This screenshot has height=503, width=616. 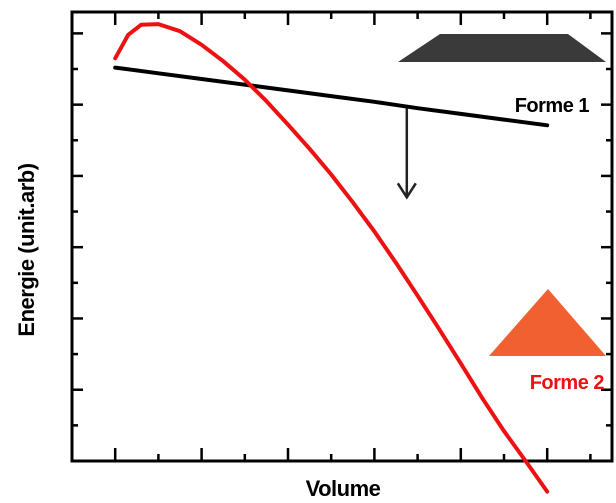 What do you see at coordinates (343, 488) in the screenshot?
I see `x-axis-title: Volume` at bounding box center [343, 488].